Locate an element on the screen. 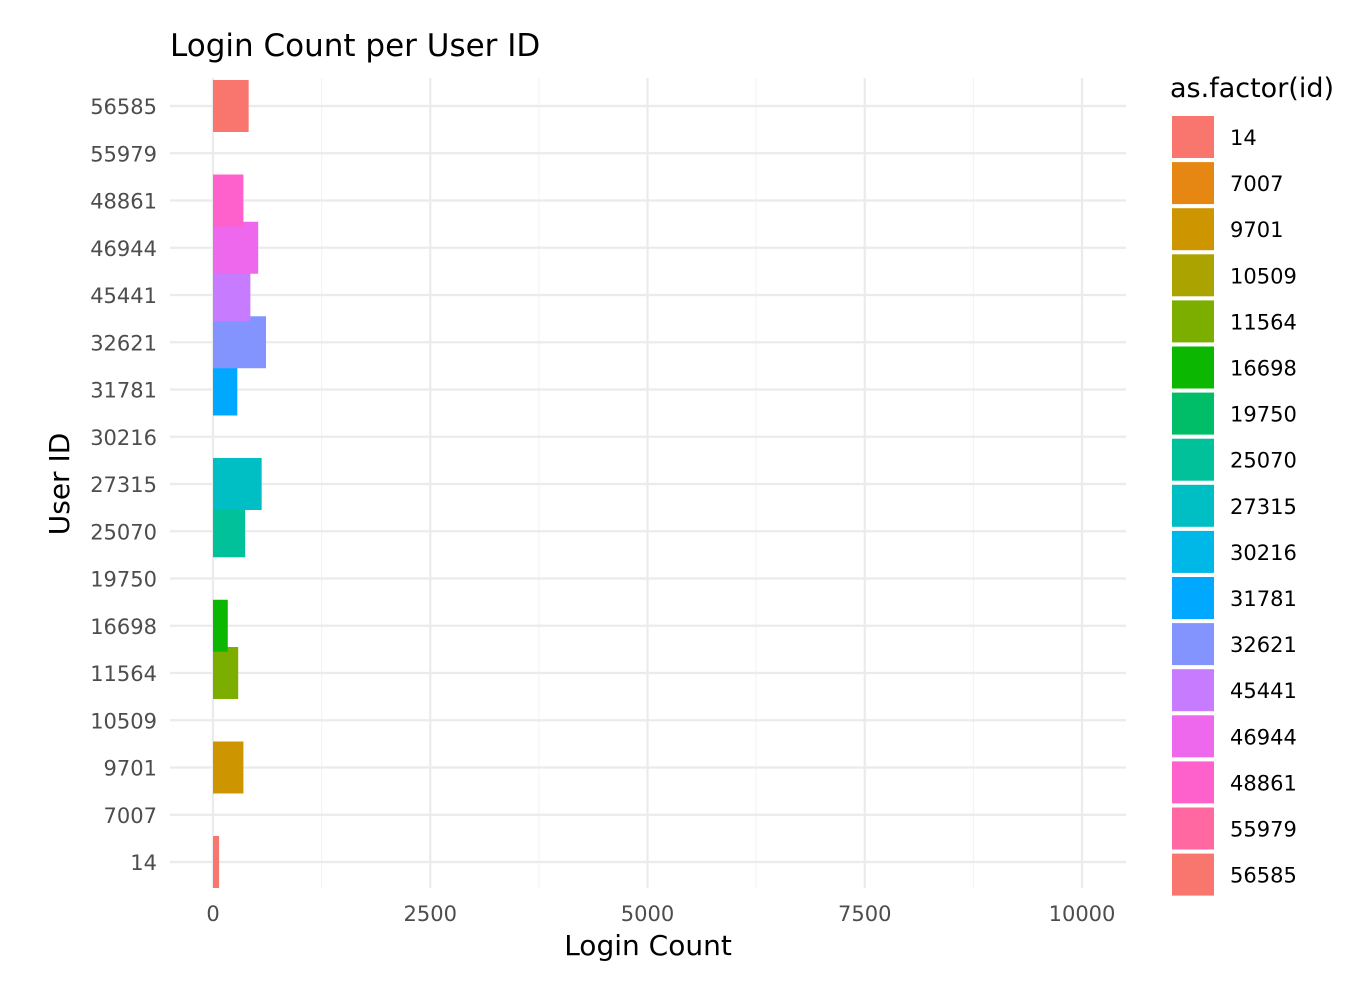 The height and width of the screenshot is (994, 1362). y-tick-label: 25070 is located at coordinates (123, 532).